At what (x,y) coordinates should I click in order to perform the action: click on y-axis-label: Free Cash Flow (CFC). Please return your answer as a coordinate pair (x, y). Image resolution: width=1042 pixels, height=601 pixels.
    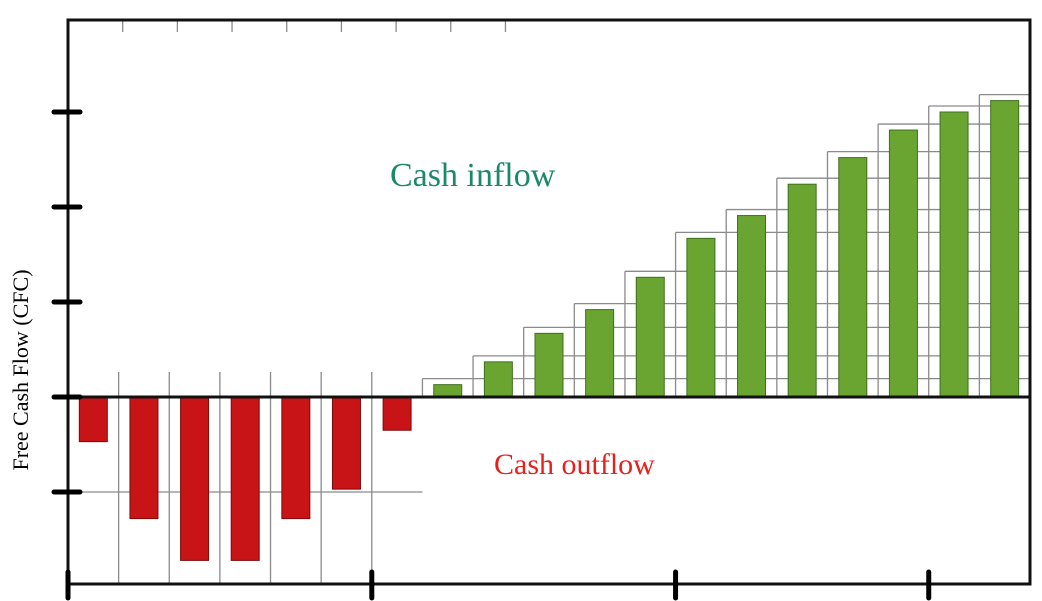
    Looking at the image, I should click on (20, 369).